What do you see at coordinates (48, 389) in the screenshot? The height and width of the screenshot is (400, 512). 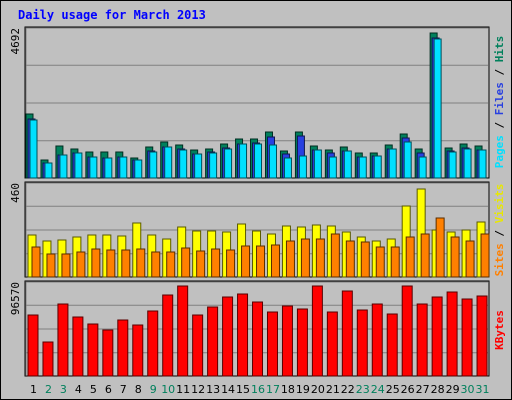 I see `x-tick-label: 2` at bounding box center [48, 389].